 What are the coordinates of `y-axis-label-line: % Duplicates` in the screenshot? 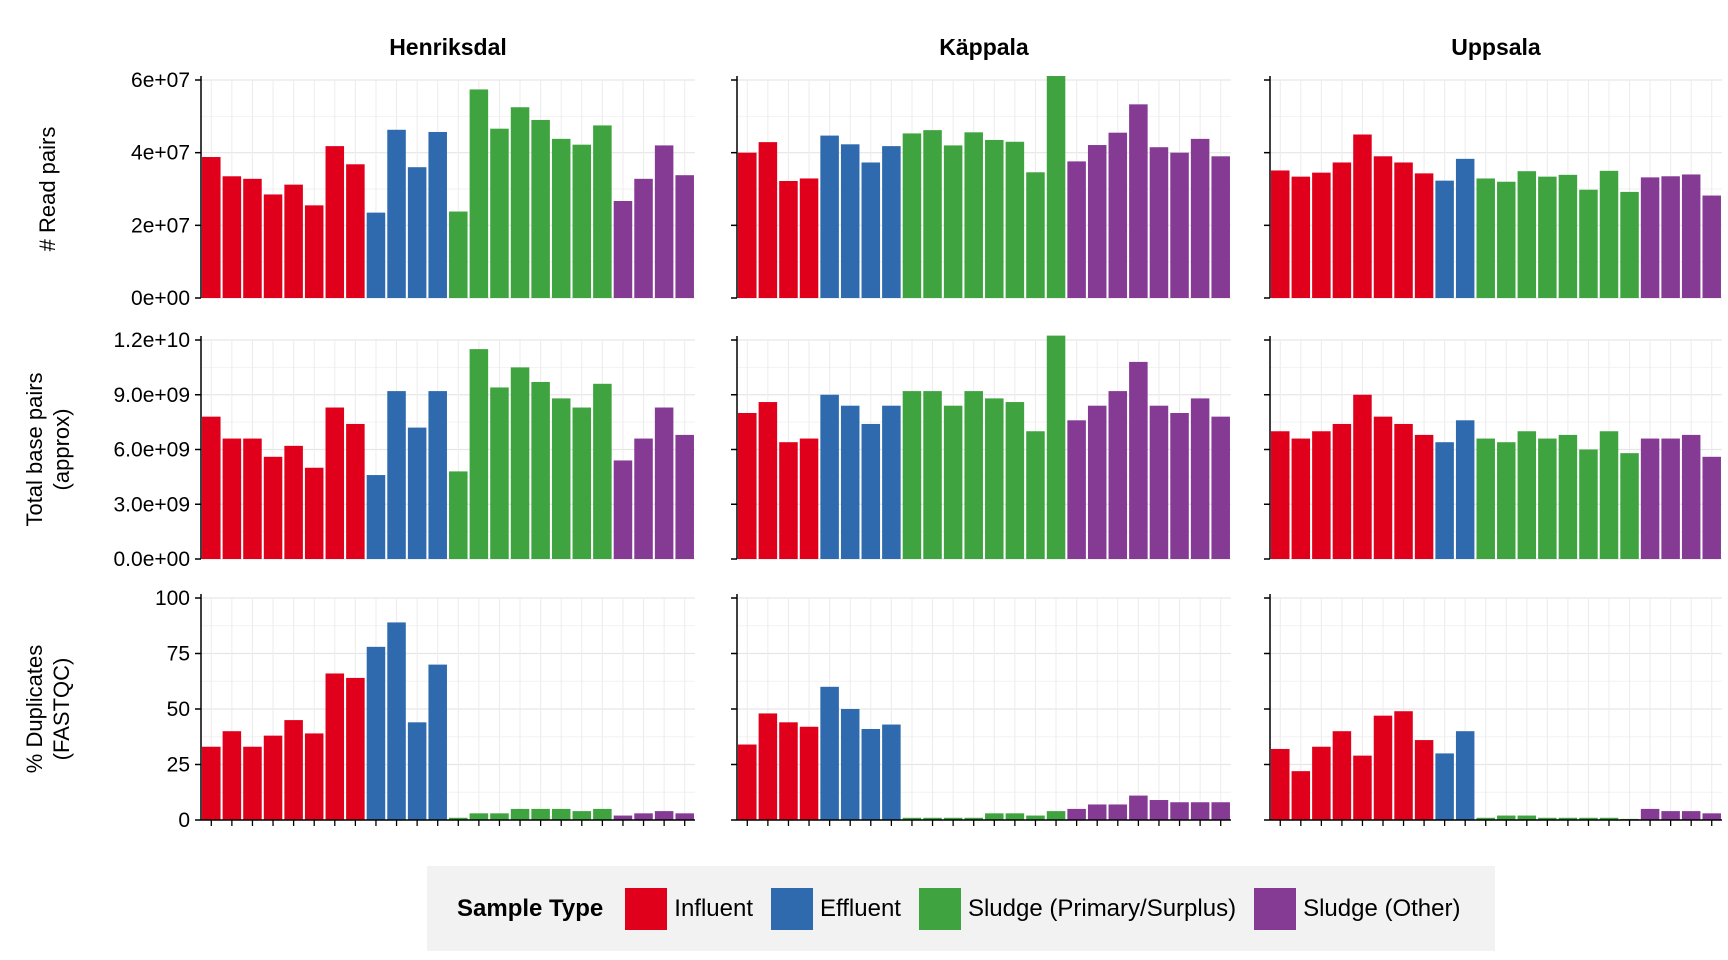 It's located at (34, 709).